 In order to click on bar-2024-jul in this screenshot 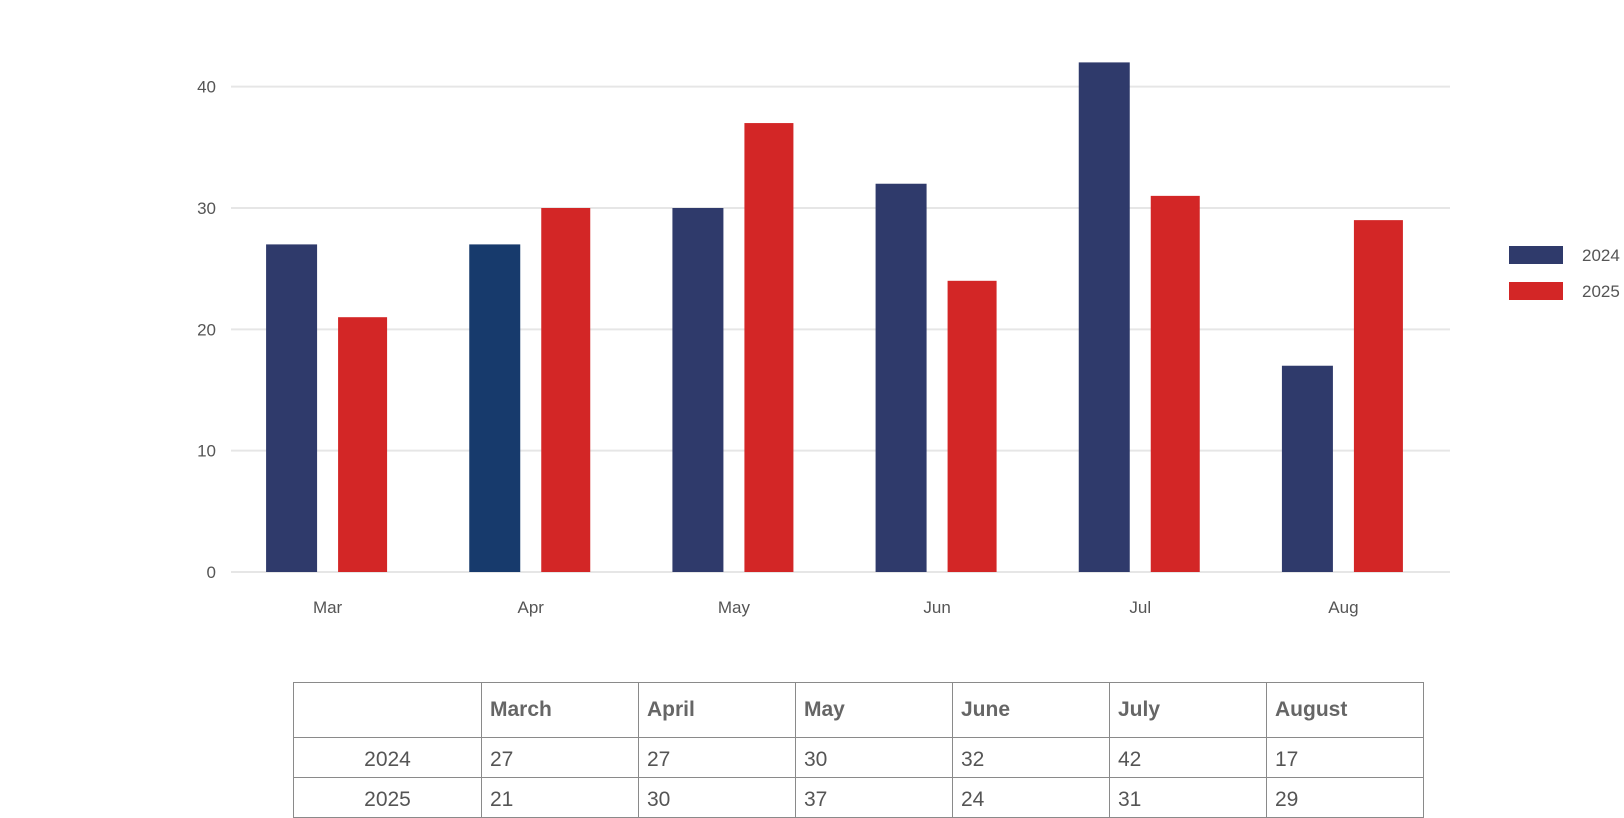, I will do `click(1104, 317)`.